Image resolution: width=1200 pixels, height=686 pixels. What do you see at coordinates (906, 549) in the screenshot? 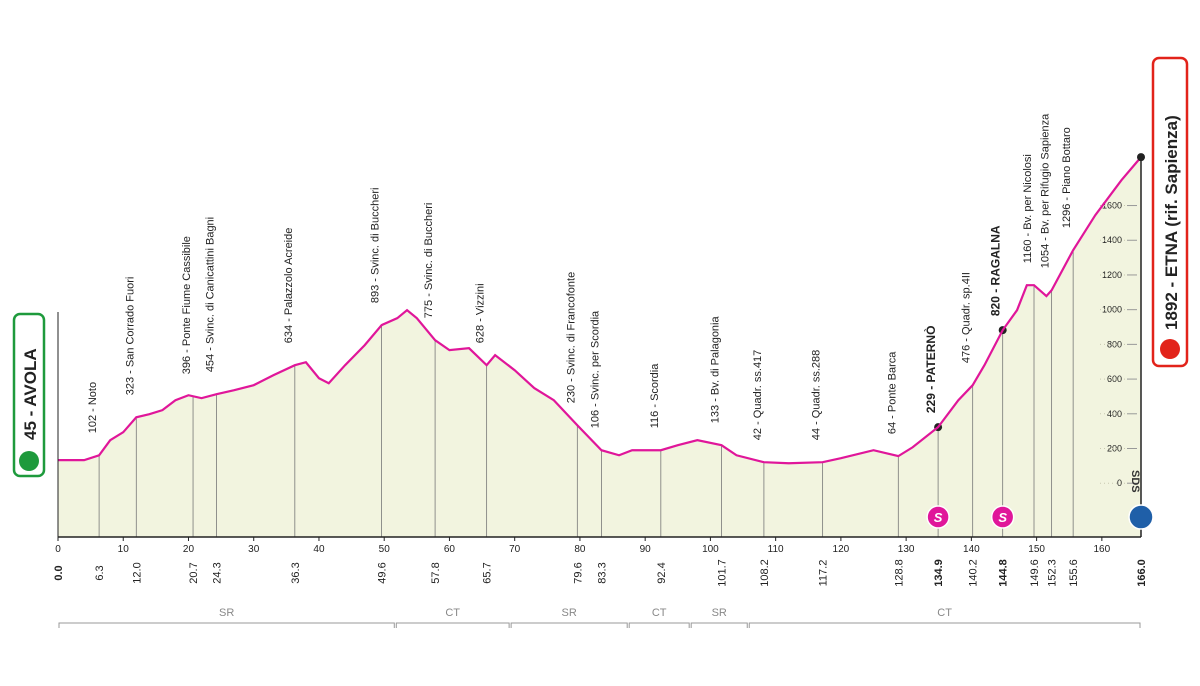
I see `x-tick-label: 130` at bounding box center [906, 549].